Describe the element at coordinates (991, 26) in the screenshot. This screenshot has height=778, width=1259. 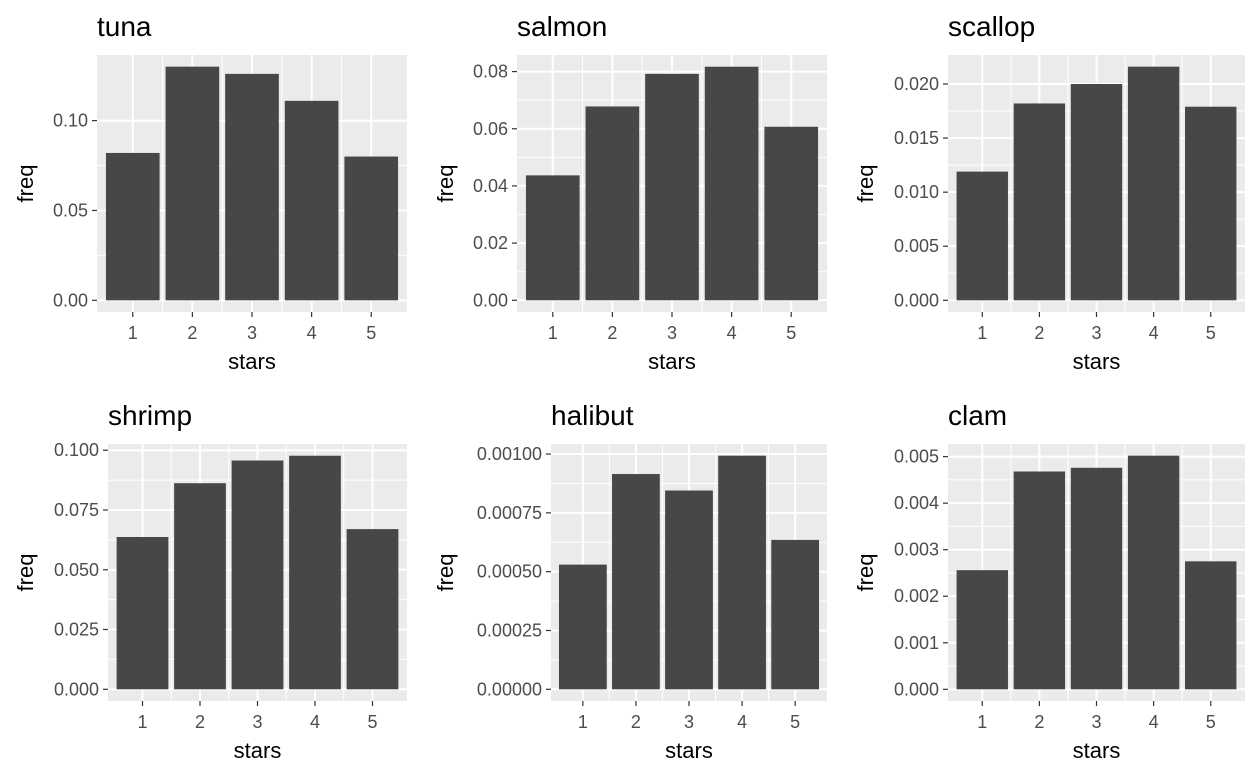
I see `panel-title: scallop` at that location.